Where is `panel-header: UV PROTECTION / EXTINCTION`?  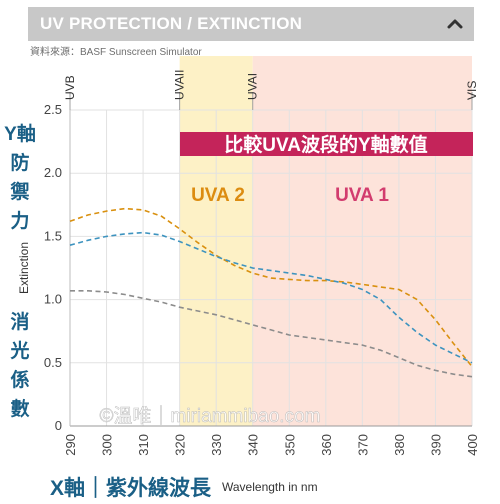
panel-header: UV PROTECTION / EXTINCTION is located at coordinates (251, 24).